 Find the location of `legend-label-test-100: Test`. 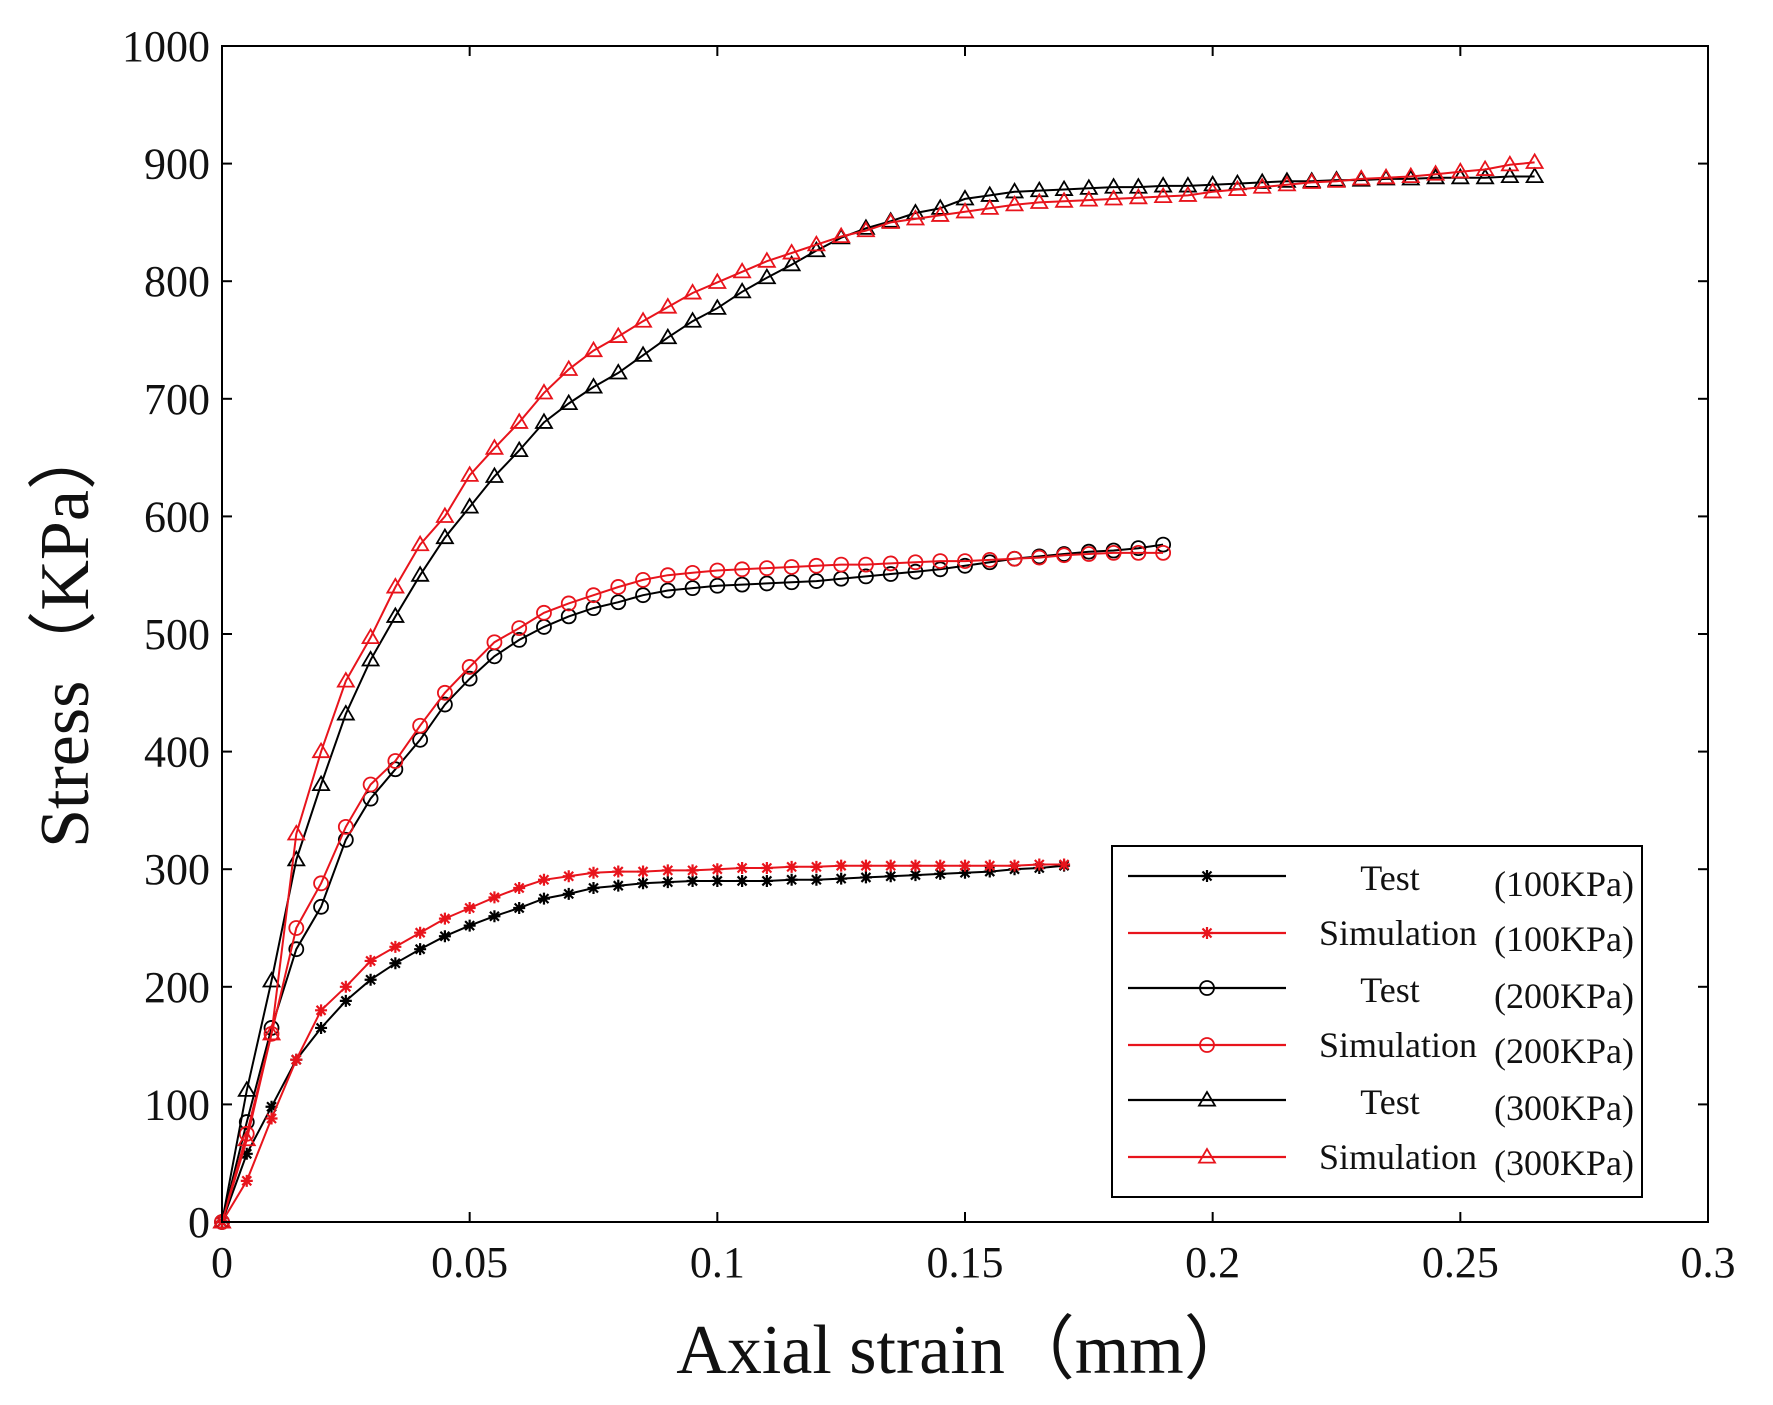

legend-label-test-100: Test is located at coordinates (1389, 878).